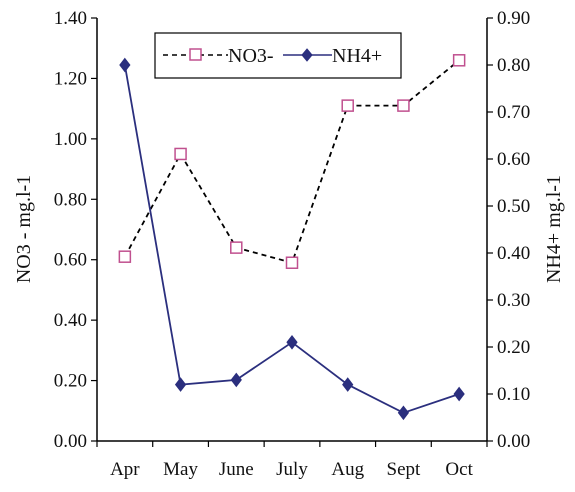 This screenshot has height=492, width=575. I want to click on right-tick-label: 0.80, so click(513, 65).